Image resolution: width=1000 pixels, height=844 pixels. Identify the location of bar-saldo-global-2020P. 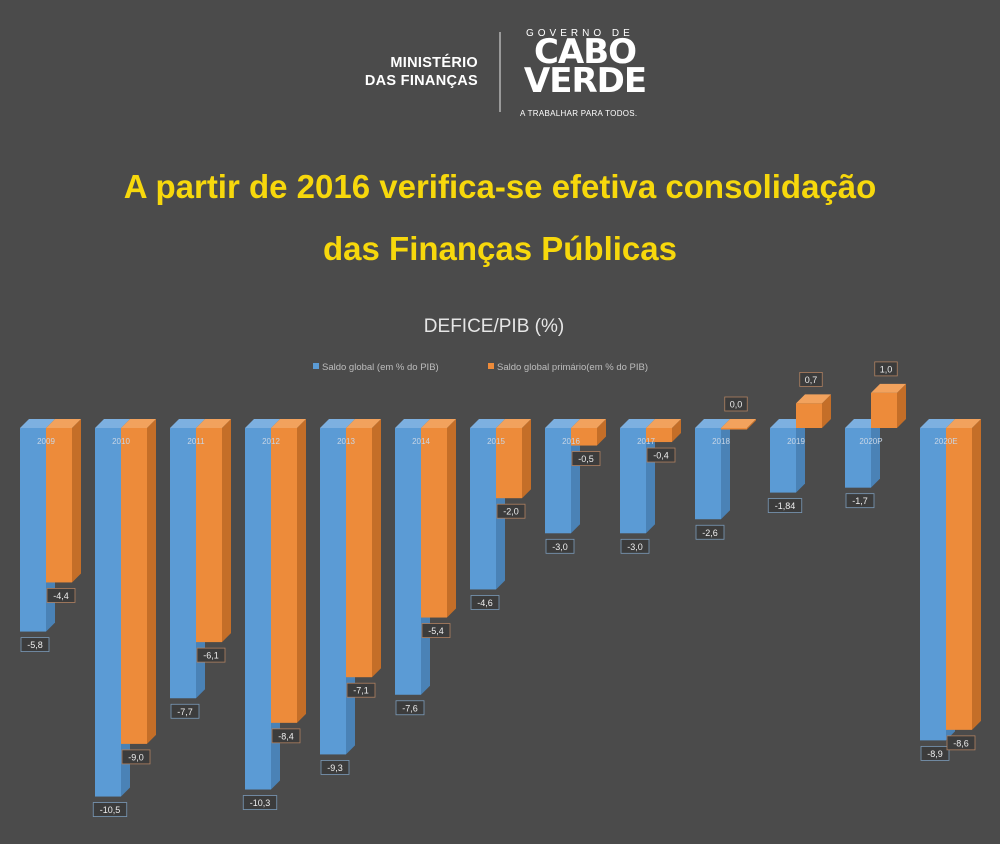
(858, 458).